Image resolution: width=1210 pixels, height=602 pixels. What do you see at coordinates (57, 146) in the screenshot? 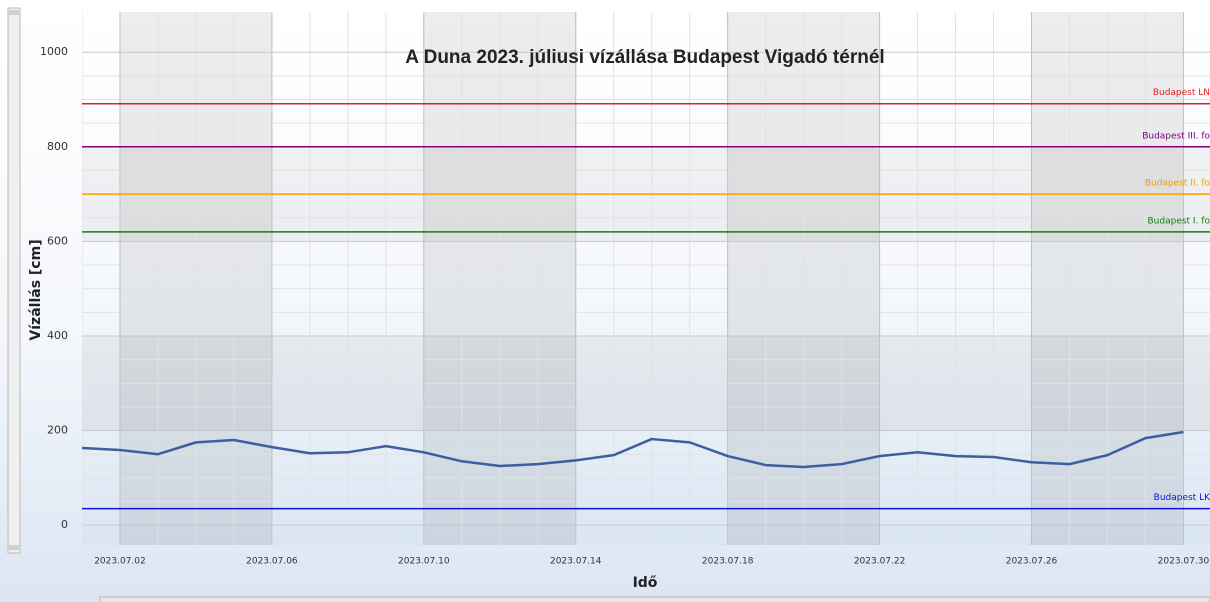
I see `y-tick-label: 800` at bounding box center [57, 146].